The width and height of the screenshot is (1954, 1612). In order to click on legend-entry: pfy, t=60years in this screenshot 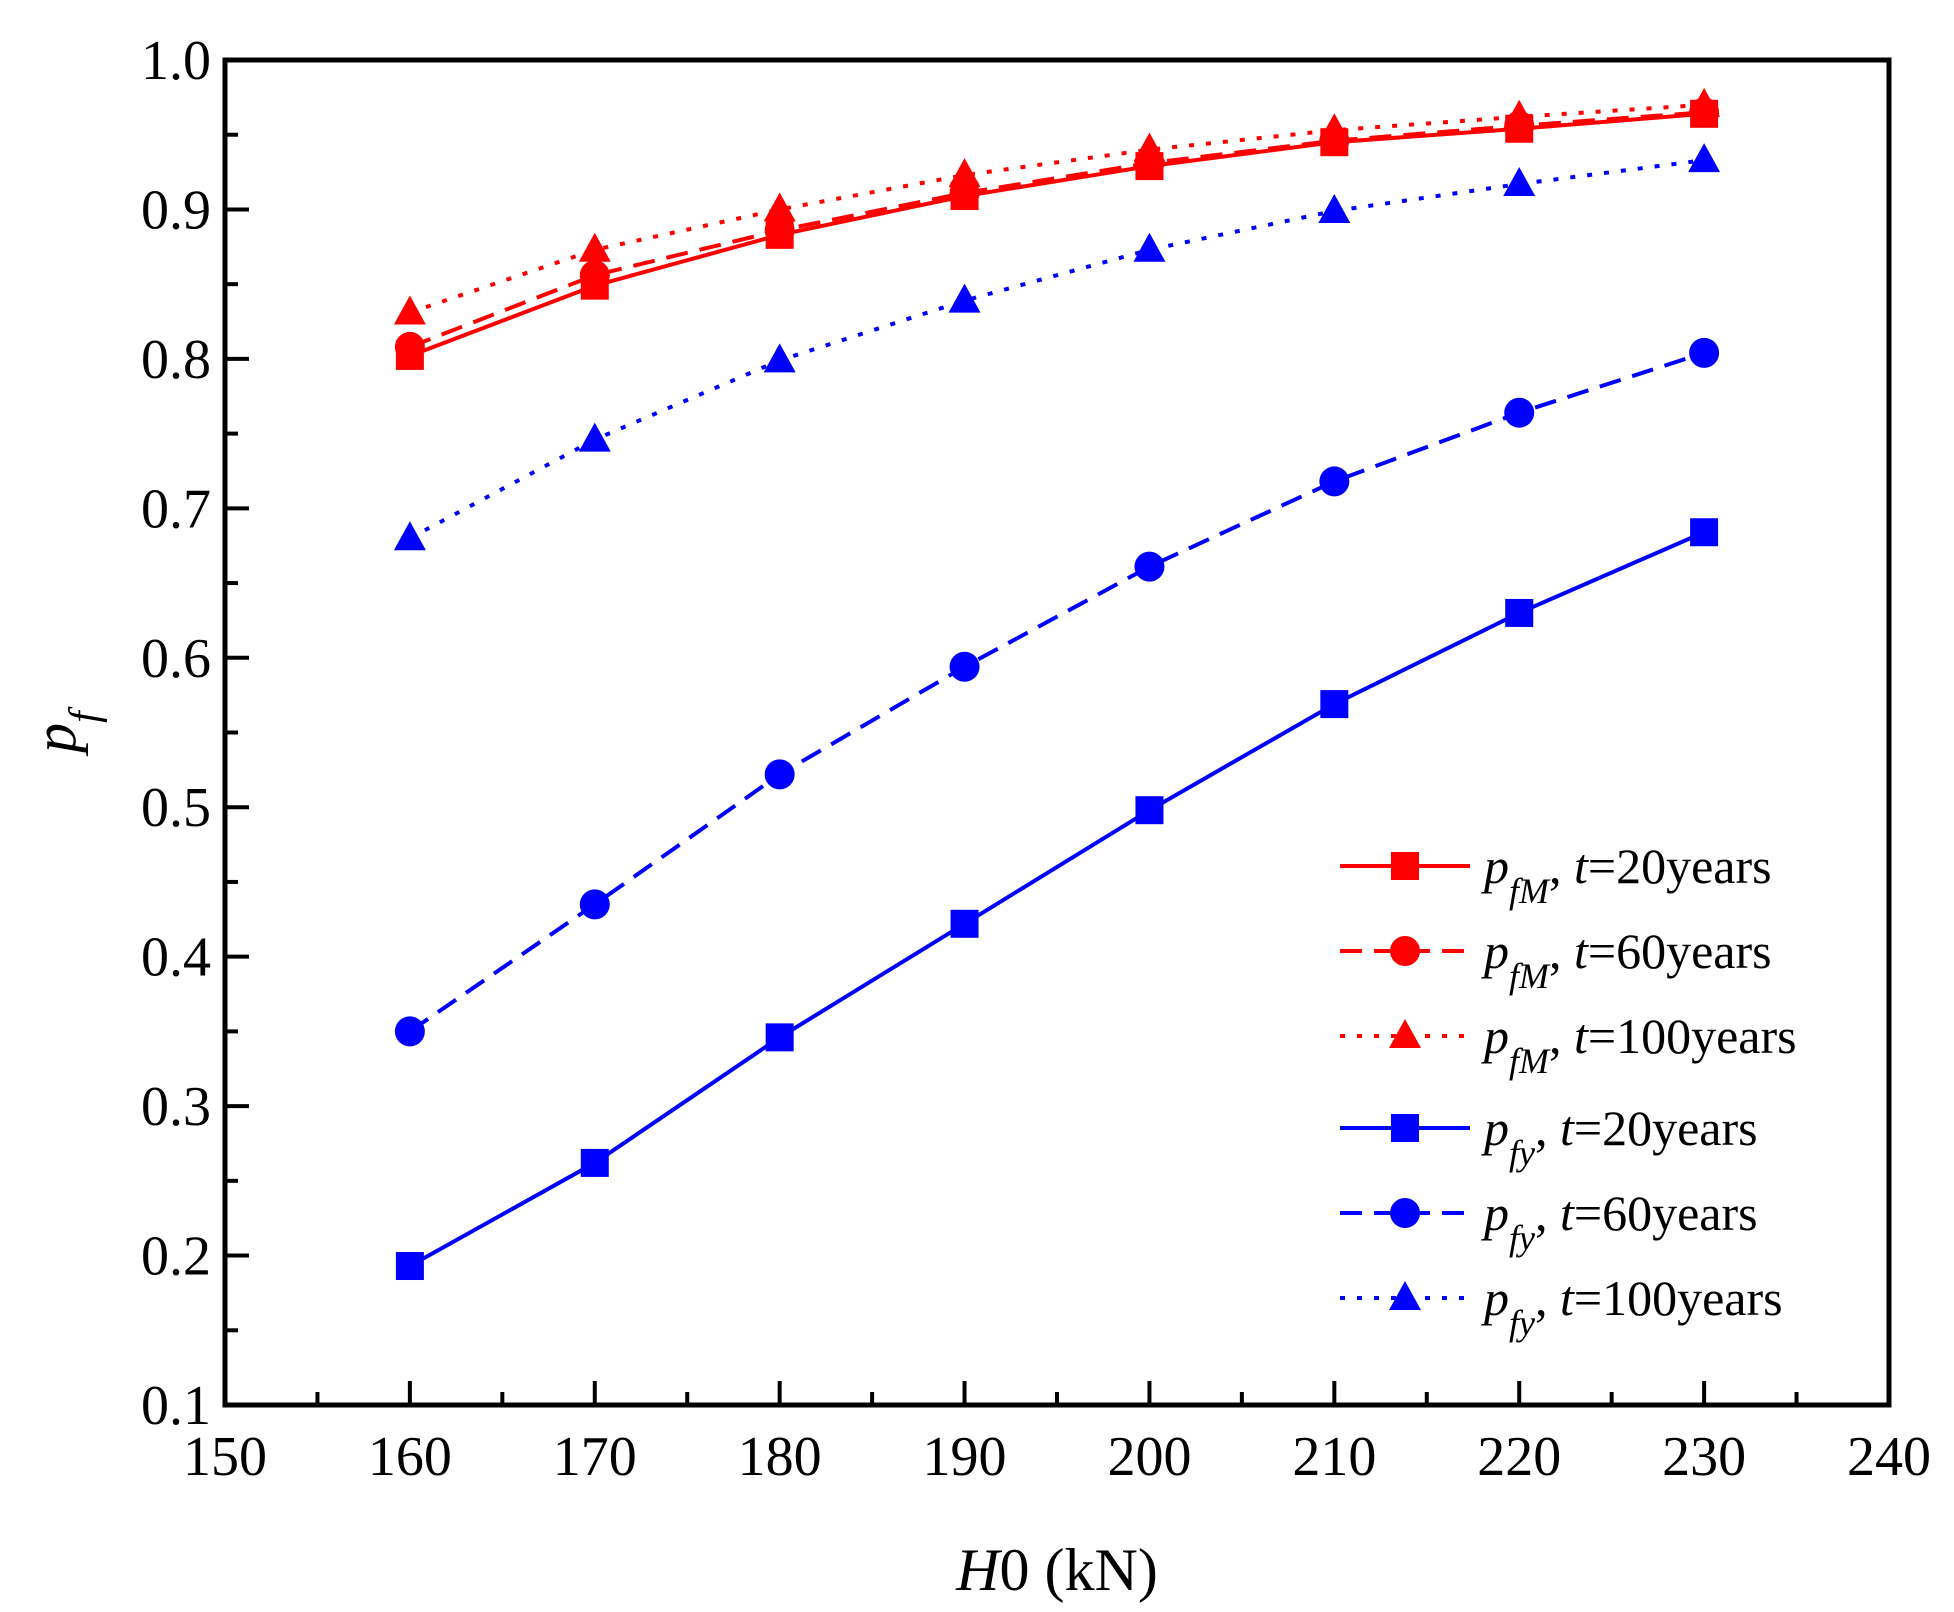, I will do `click(1549, 1221)`.